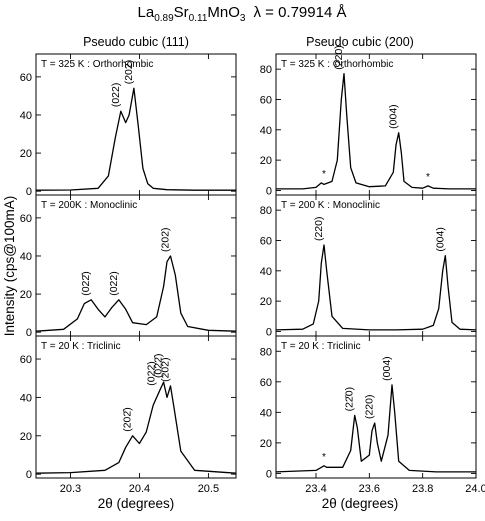 This screenshot has width=485, height=521. I want to click on title-formula-la: La, so click(146, 12).